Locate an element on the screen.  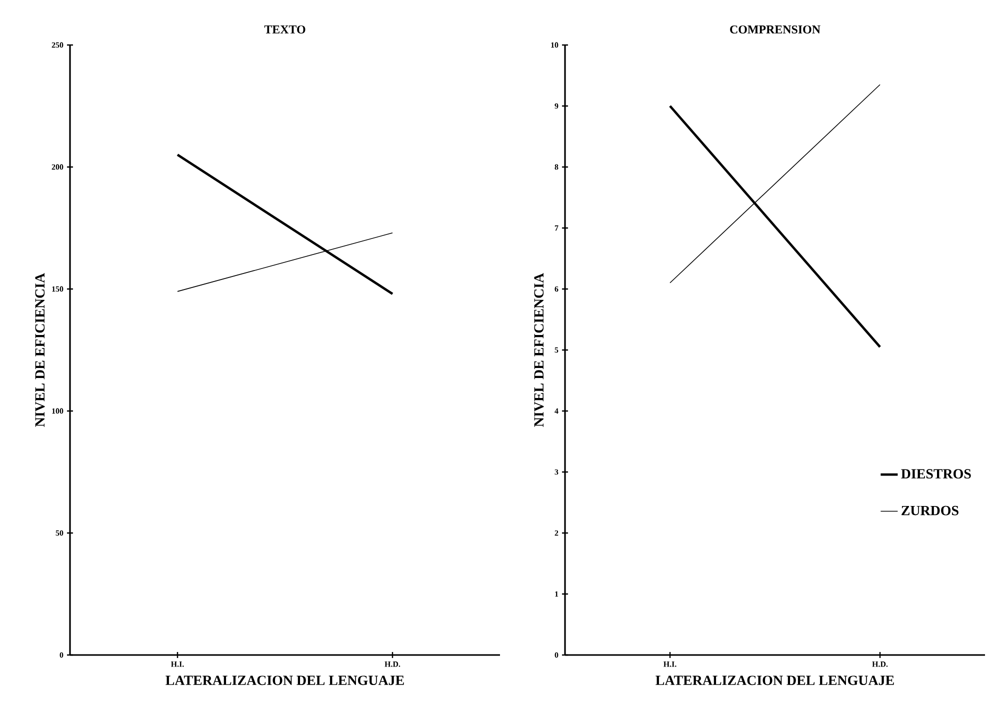
chart-title: COMPRENSION is located at coordinates (775, 29).